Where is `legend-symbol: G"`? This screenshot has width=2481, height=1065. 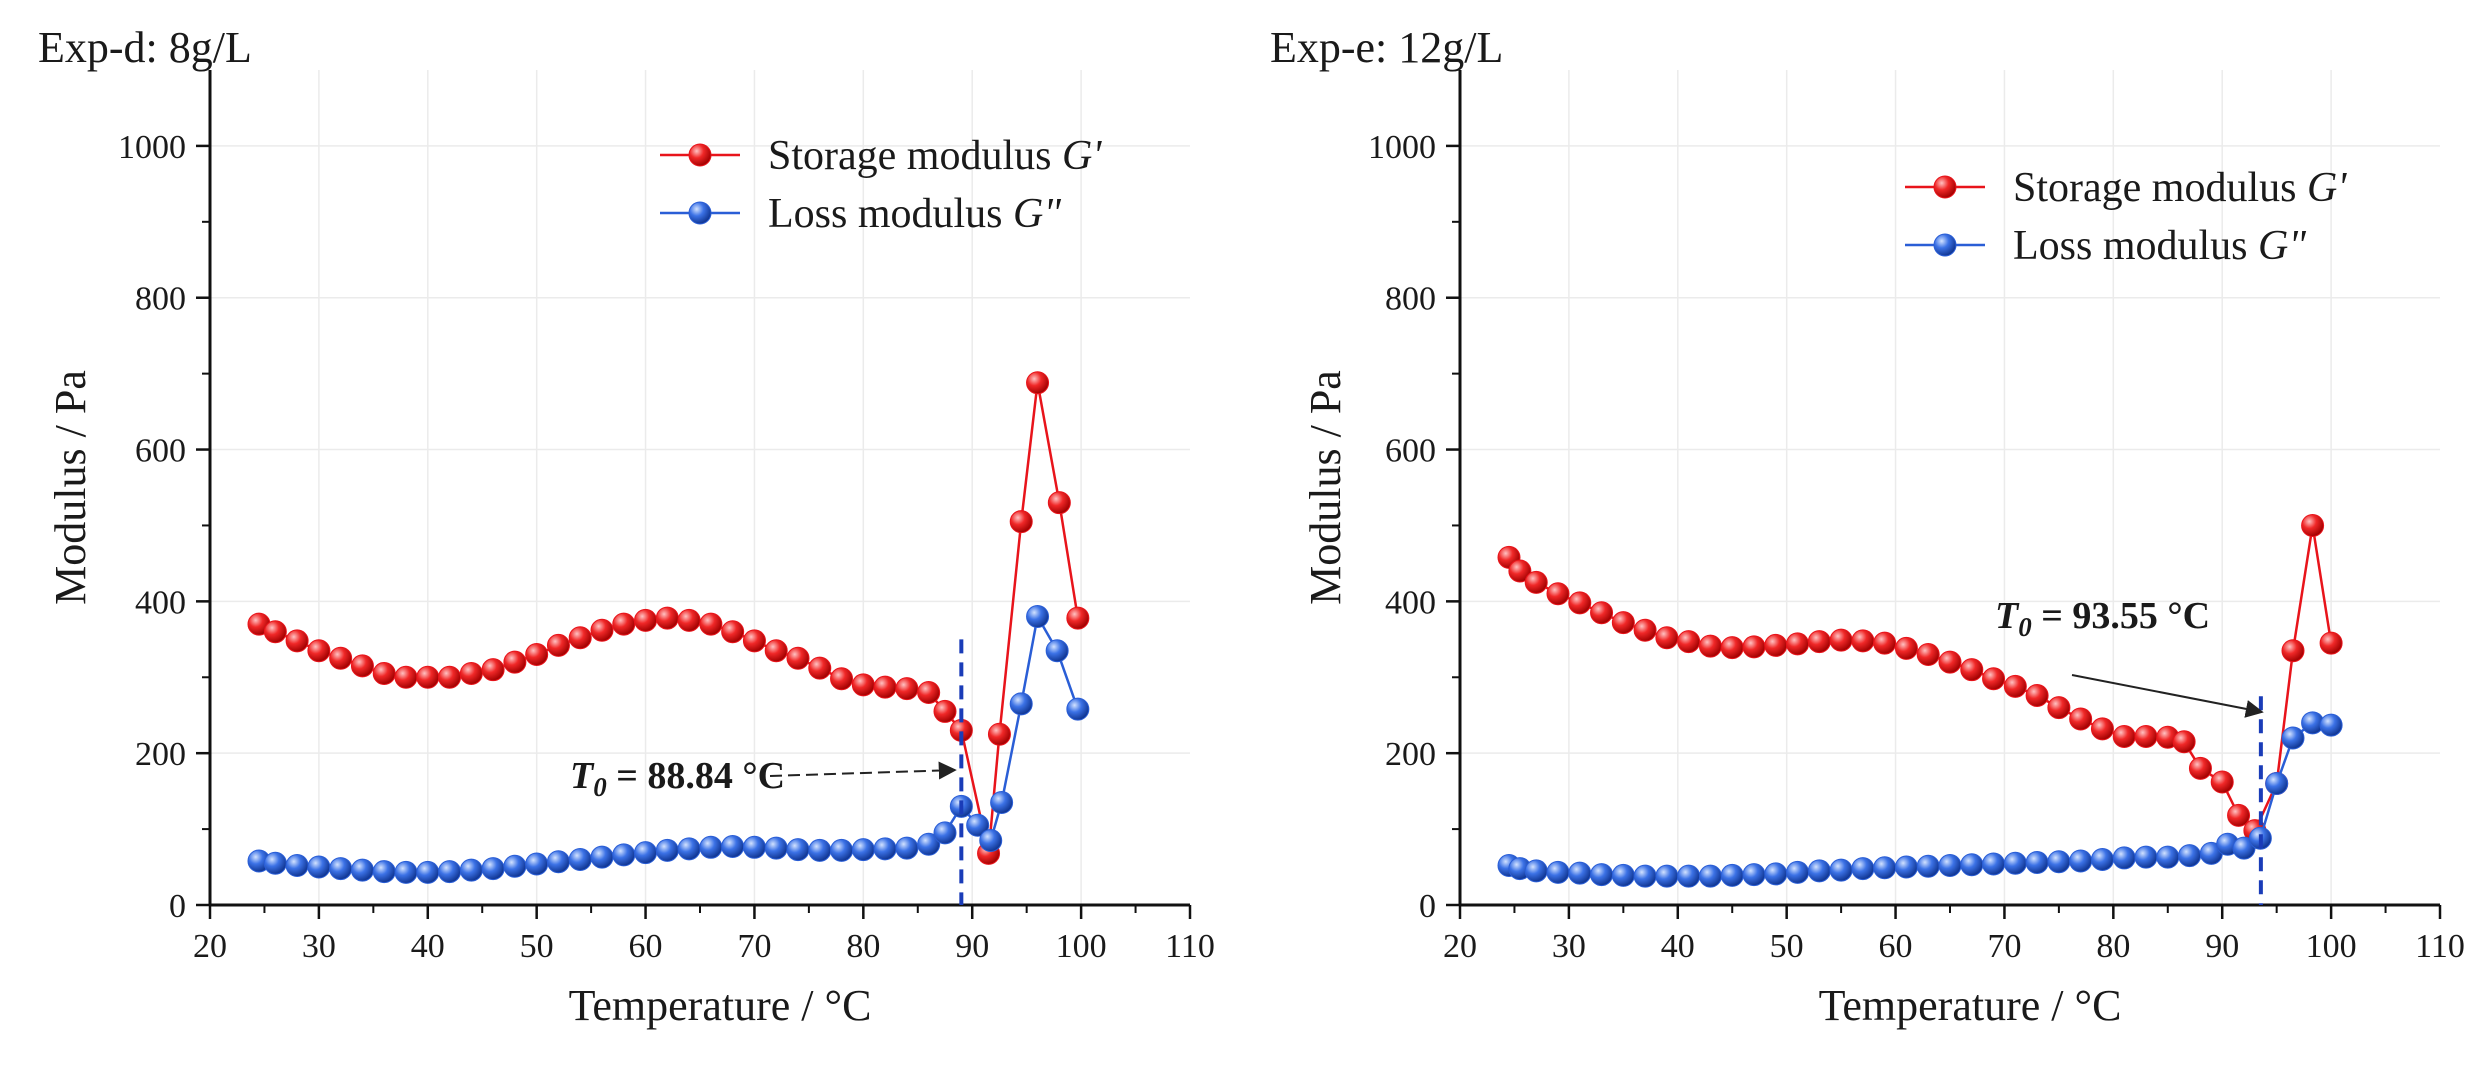 legend-symbol: G" is located at coordinates (2282, 246).